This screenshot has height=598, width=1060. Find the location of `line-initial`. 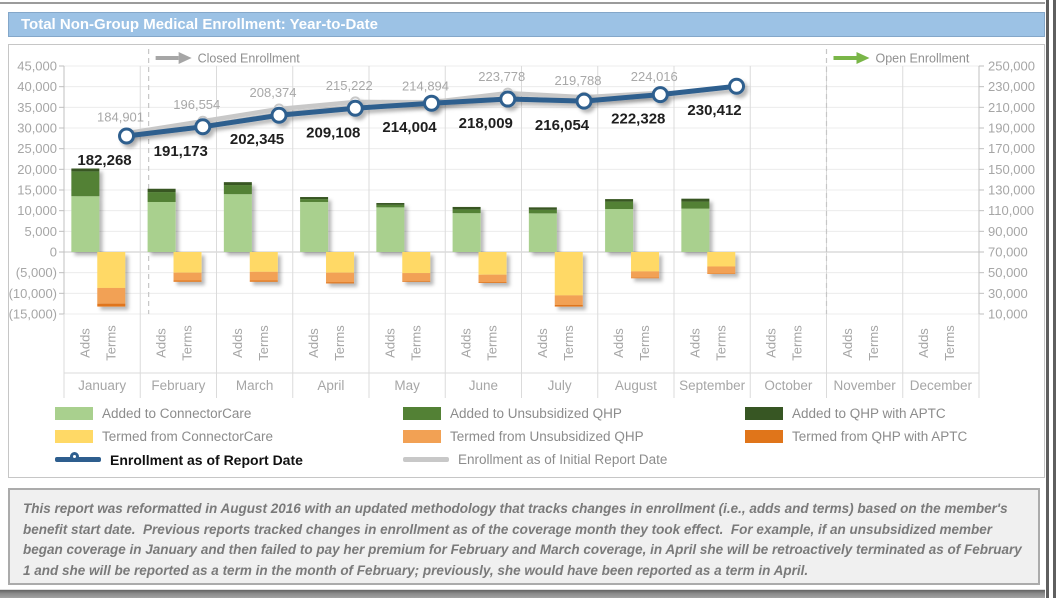

line-initial is located at coordinates (393, 113).